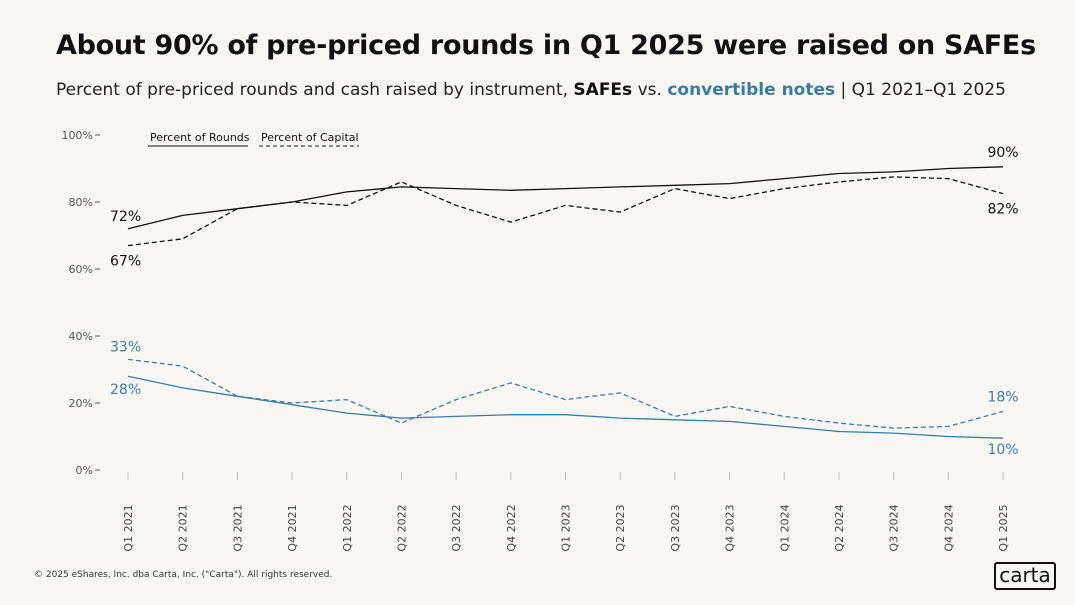 The height and width of the screenshot is (605, 1075). Describe the element at coordinates (128, 527) in the screenshot. I see `x-tick-label: Q1 2021` at that location.